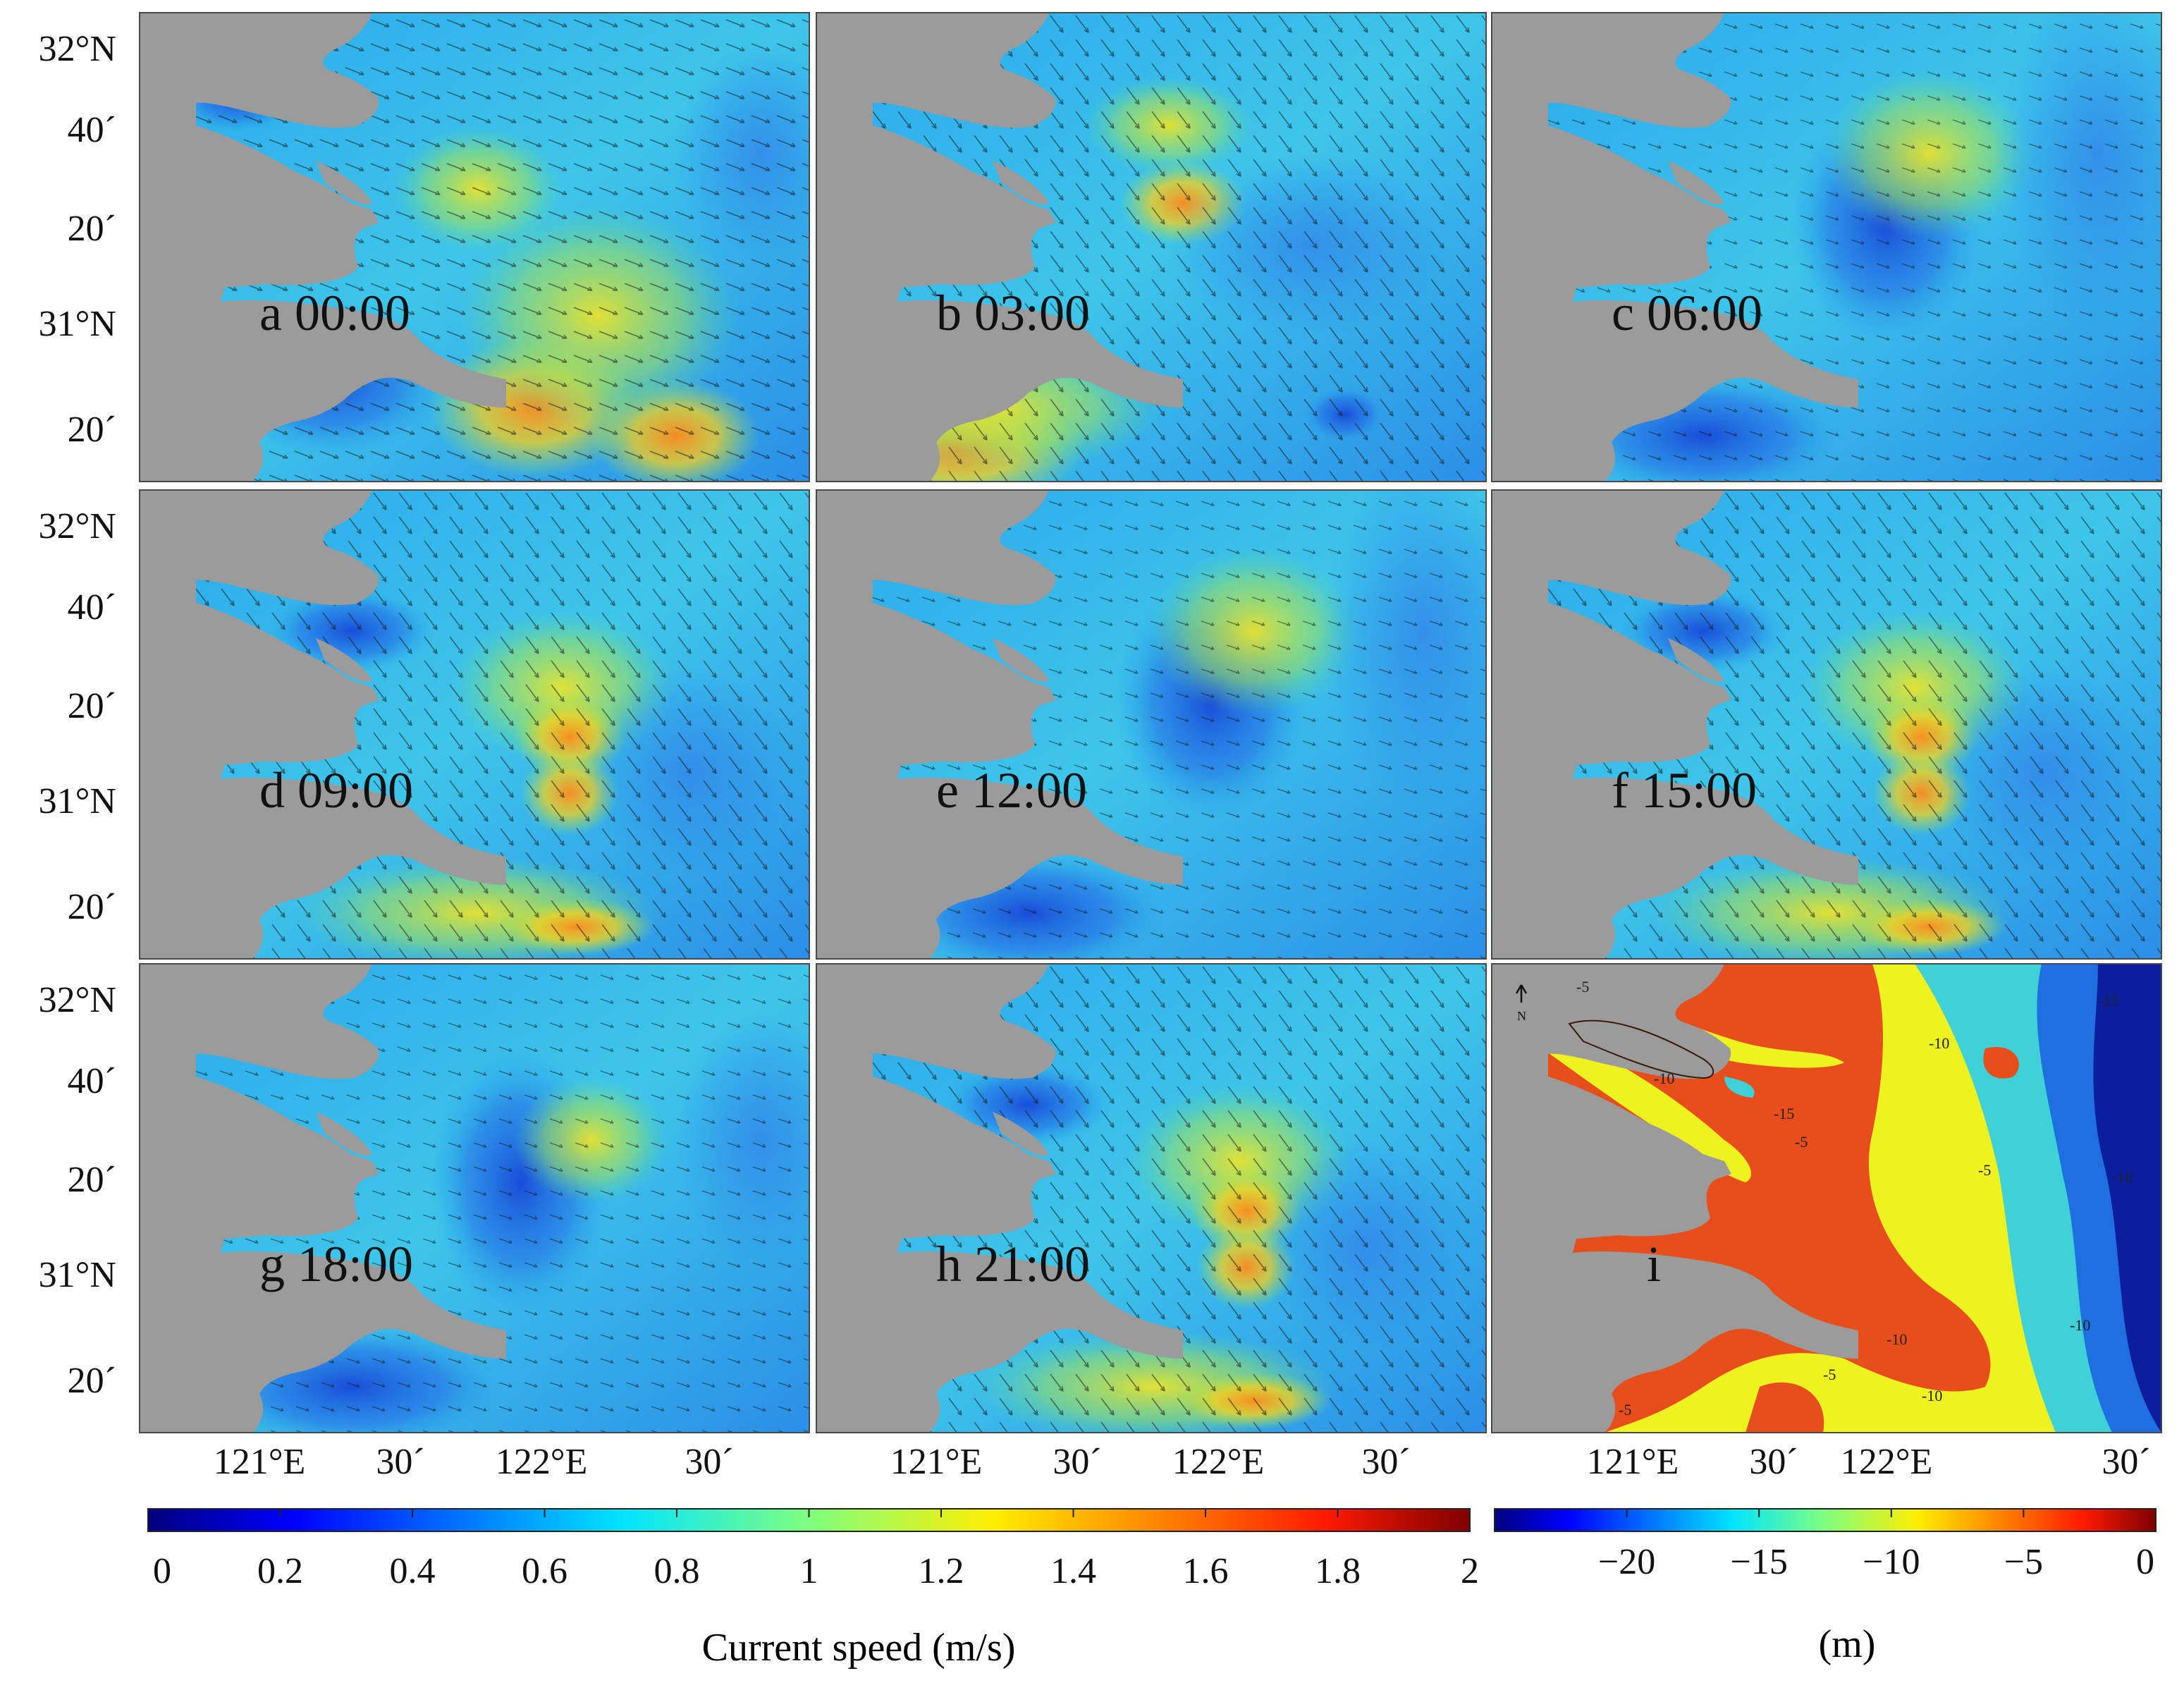  What do you see at coordinates (1013, 1264) in the screenshot?
I see `panel-label: h 21:00` at bounding box center [1013, 1264].